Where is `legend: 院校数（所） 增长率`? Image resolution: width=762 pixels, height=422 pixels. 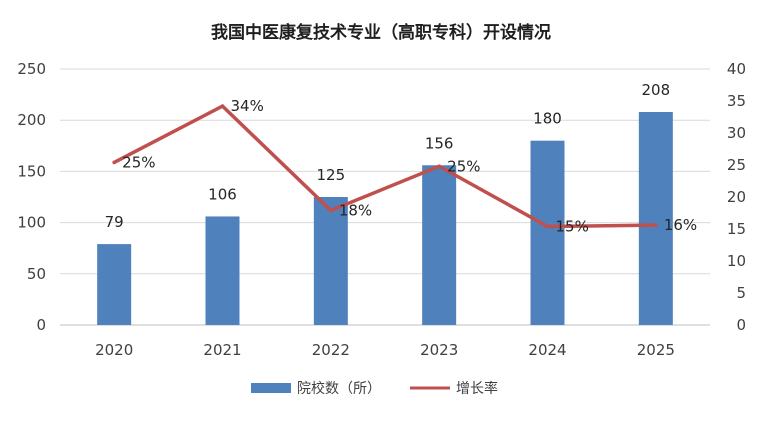 legend: 院校数（所） 增长率 is located at coordinates (374, 388).